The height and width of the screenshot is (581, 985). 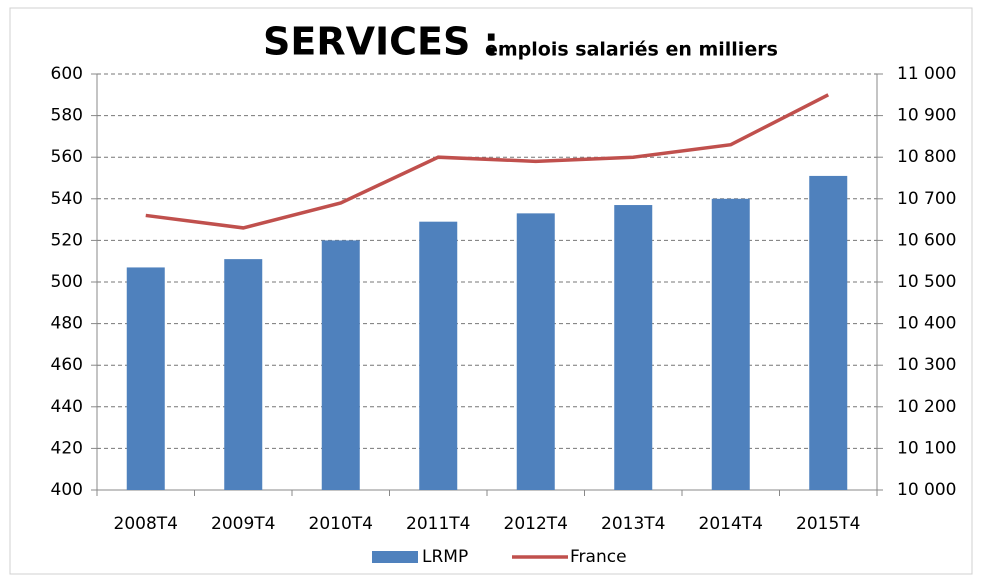 I want to click on y2-tick-label: 10 800, so click(x=926, y=157).